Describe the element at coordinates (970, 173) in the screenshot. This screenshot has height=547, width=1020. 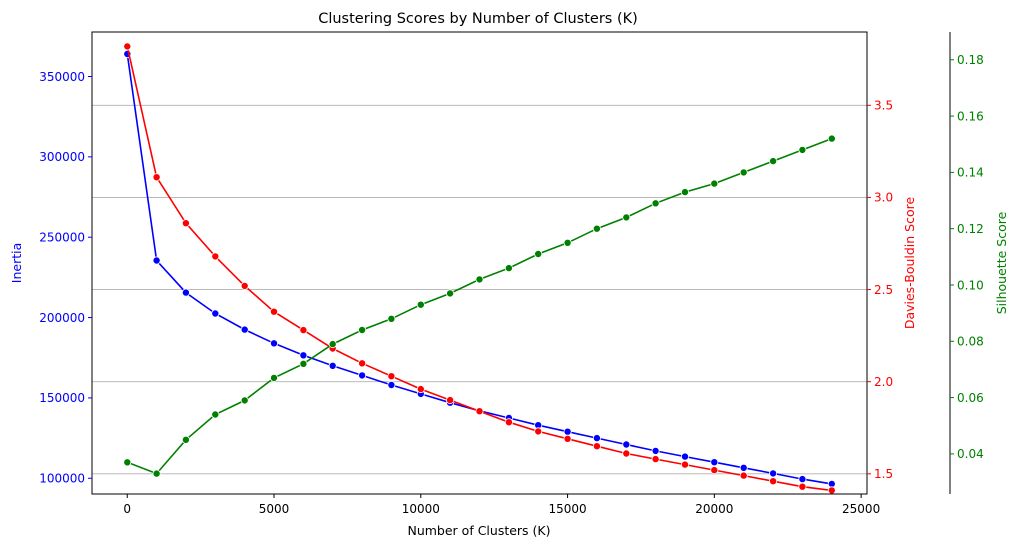
I see `silhouette-tick-label: 0.14` at that location.